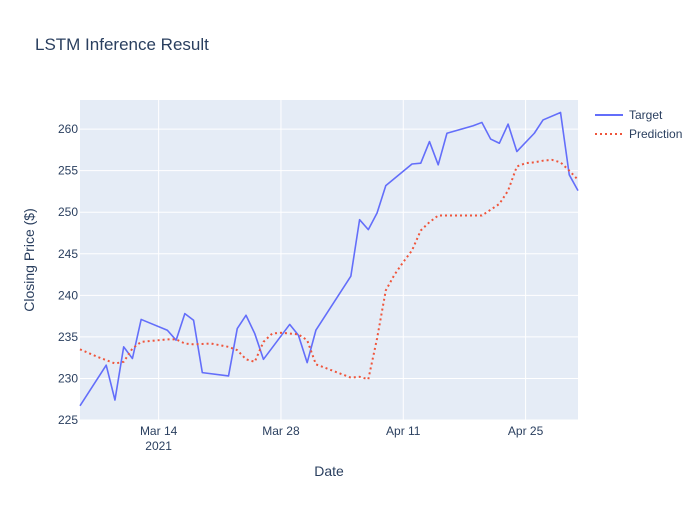  Describe the element at coordinates (526, 431) in the screenshot. I see `x-tick-label: Apr 25` at that location.